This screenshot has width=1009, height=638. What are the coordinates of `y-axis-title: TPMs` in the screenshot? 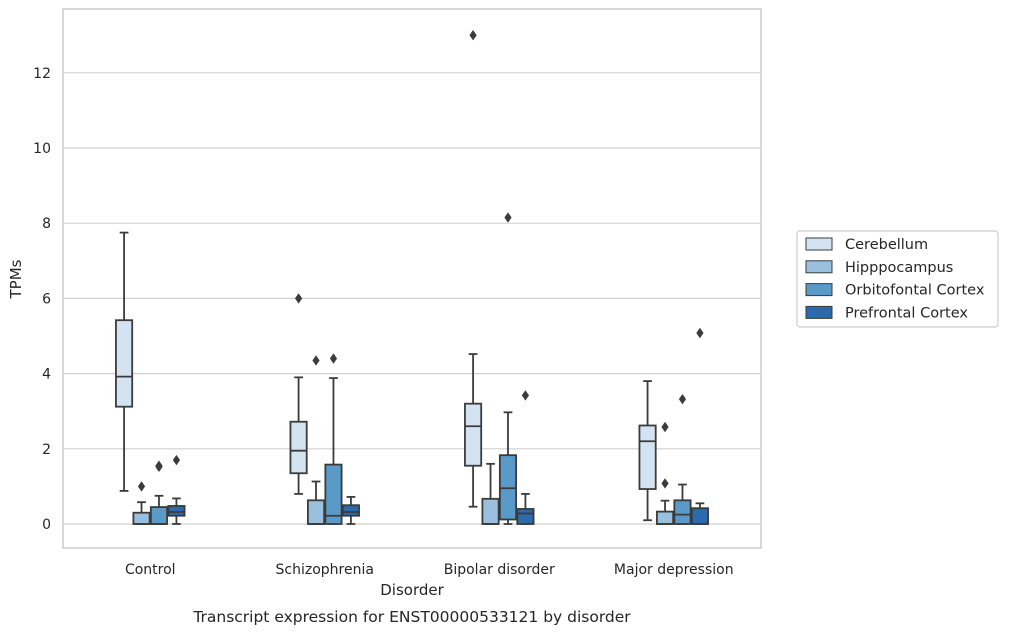 It's located at (16, 279).